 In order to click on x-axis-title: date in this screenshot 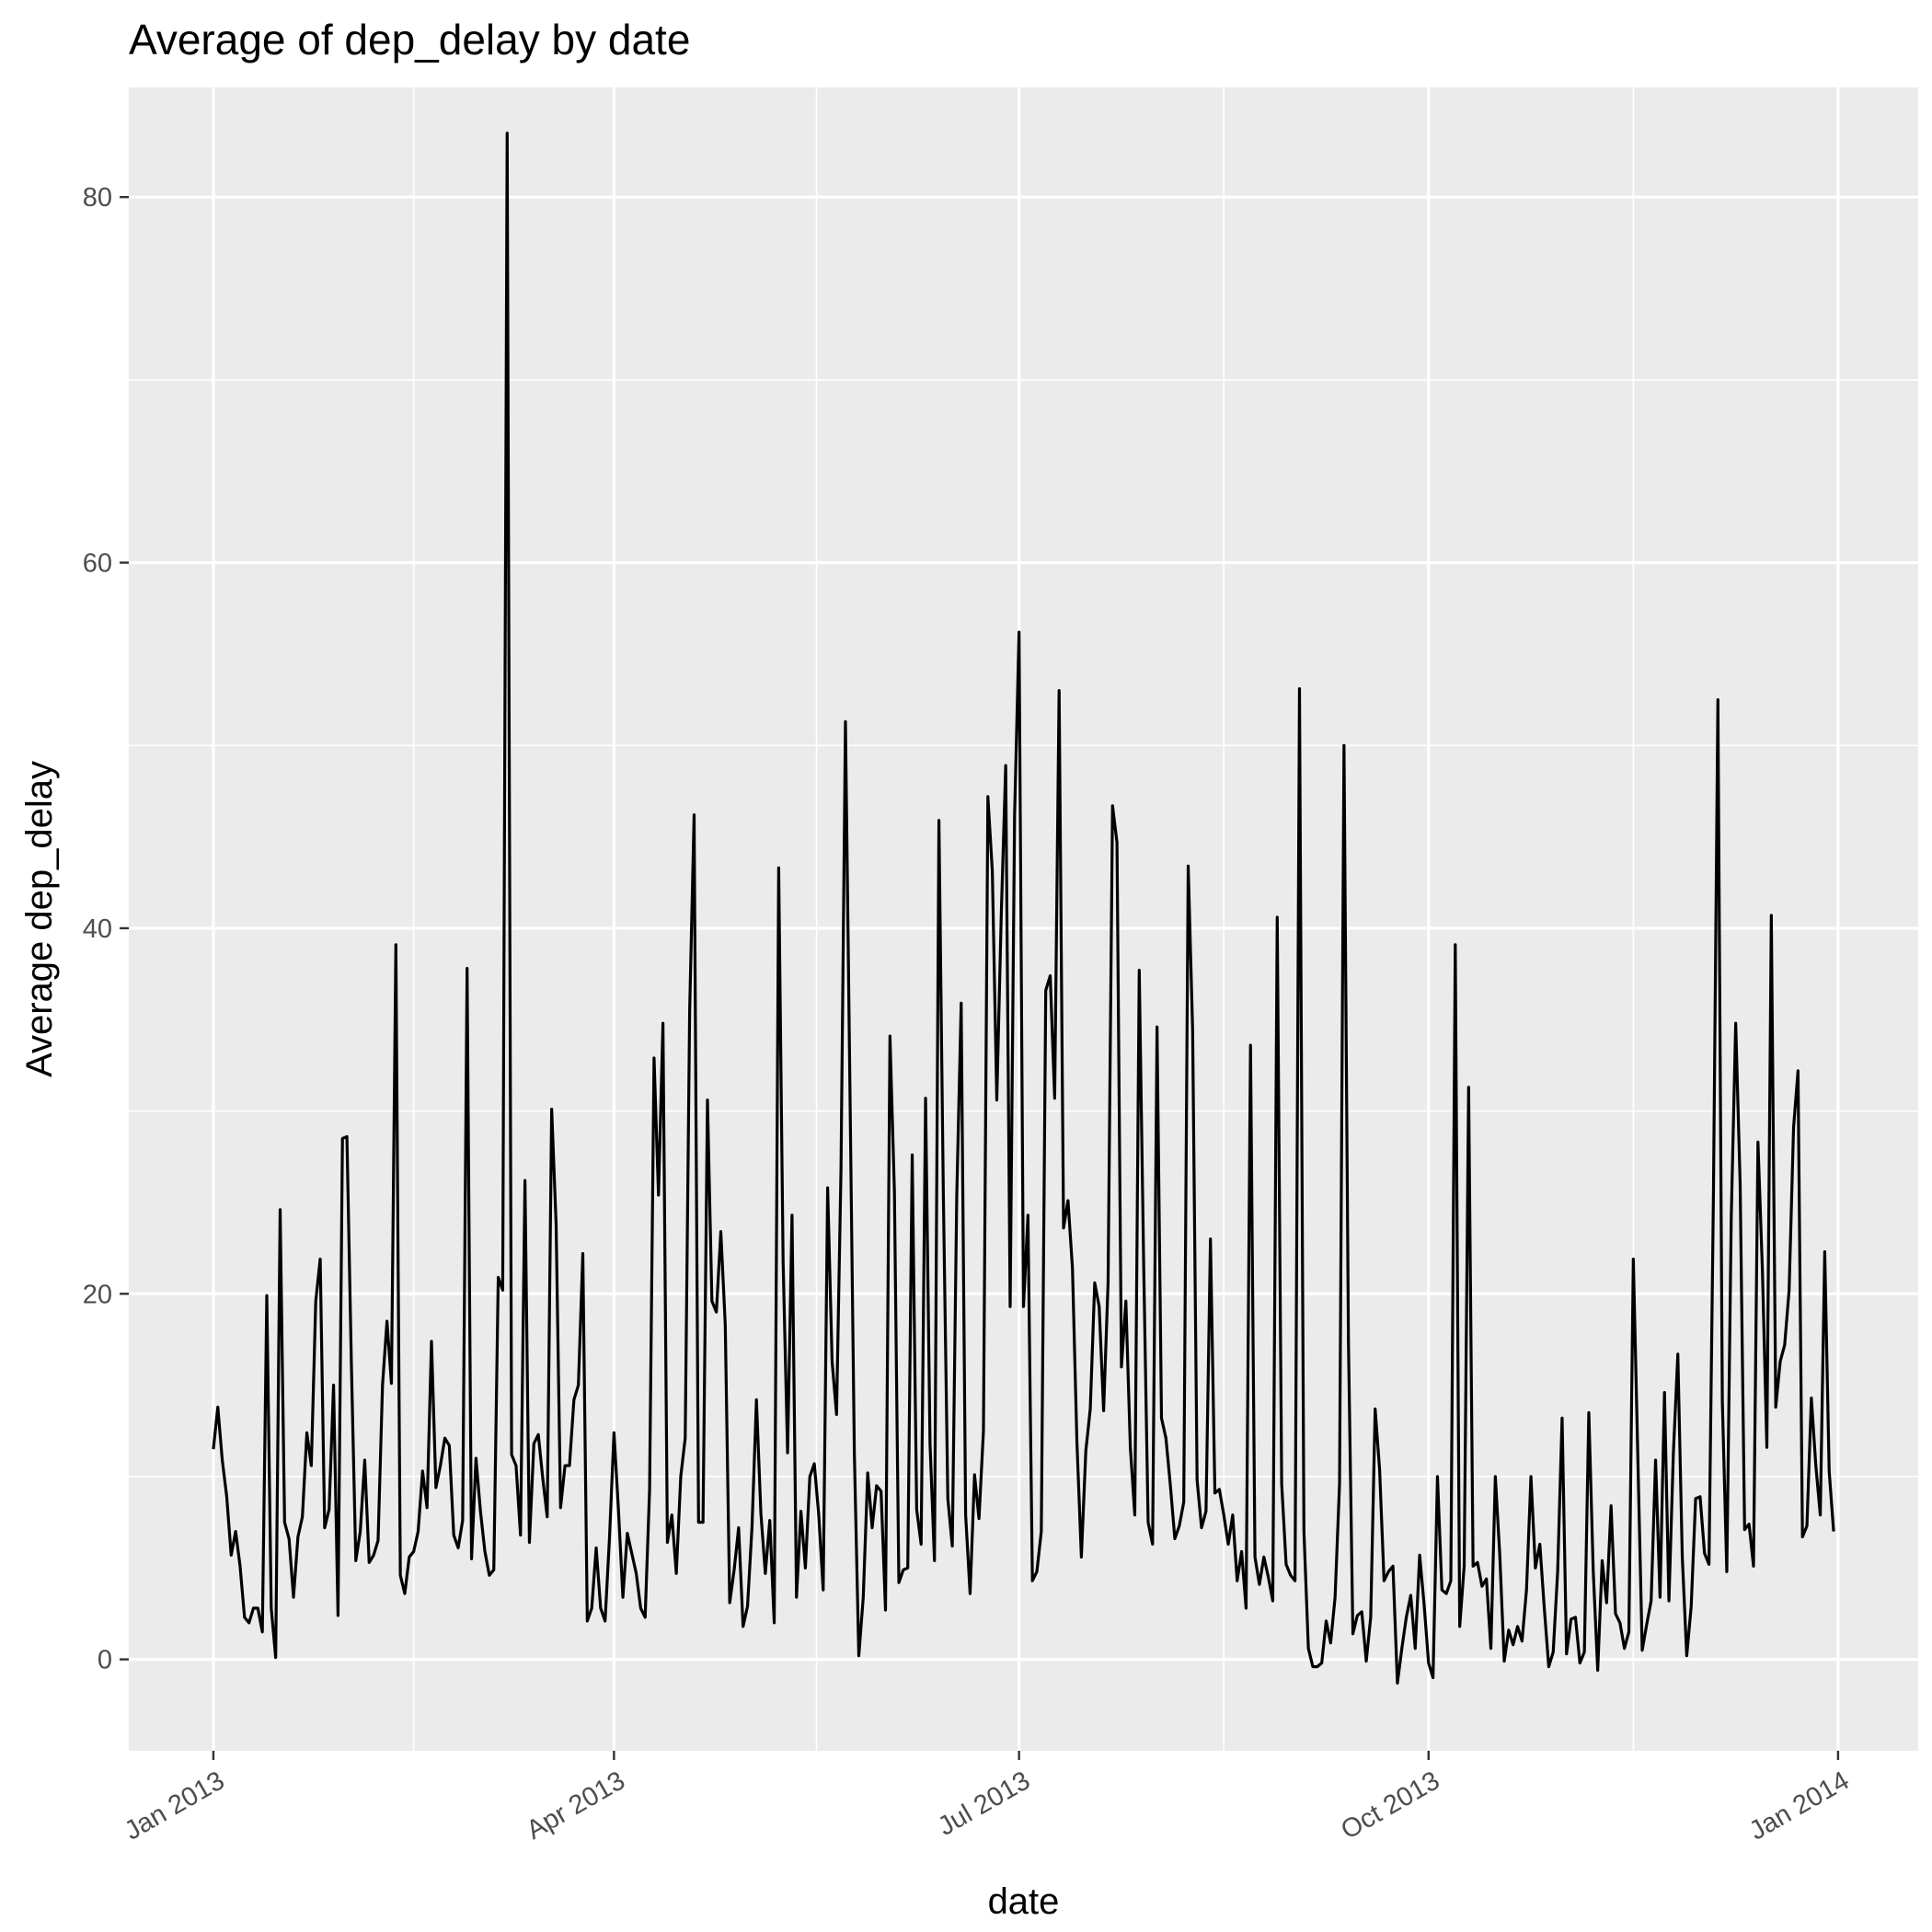, I will do `click(1024, 1901)`.